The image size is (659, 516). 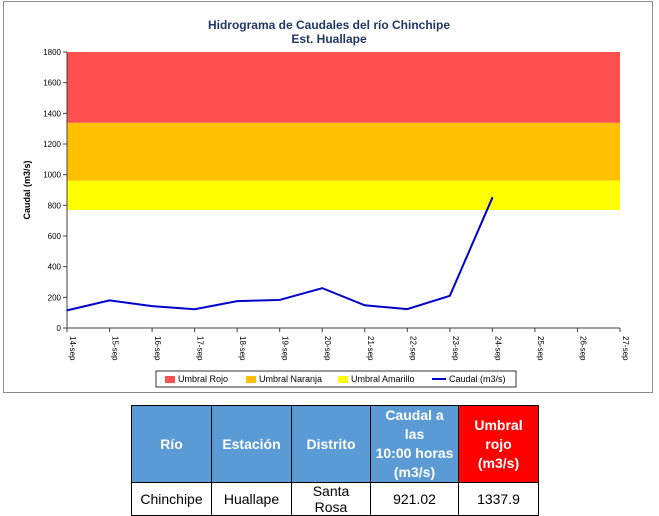 I want to click on y-tick-label: 1400, so click(x=52, y=113).